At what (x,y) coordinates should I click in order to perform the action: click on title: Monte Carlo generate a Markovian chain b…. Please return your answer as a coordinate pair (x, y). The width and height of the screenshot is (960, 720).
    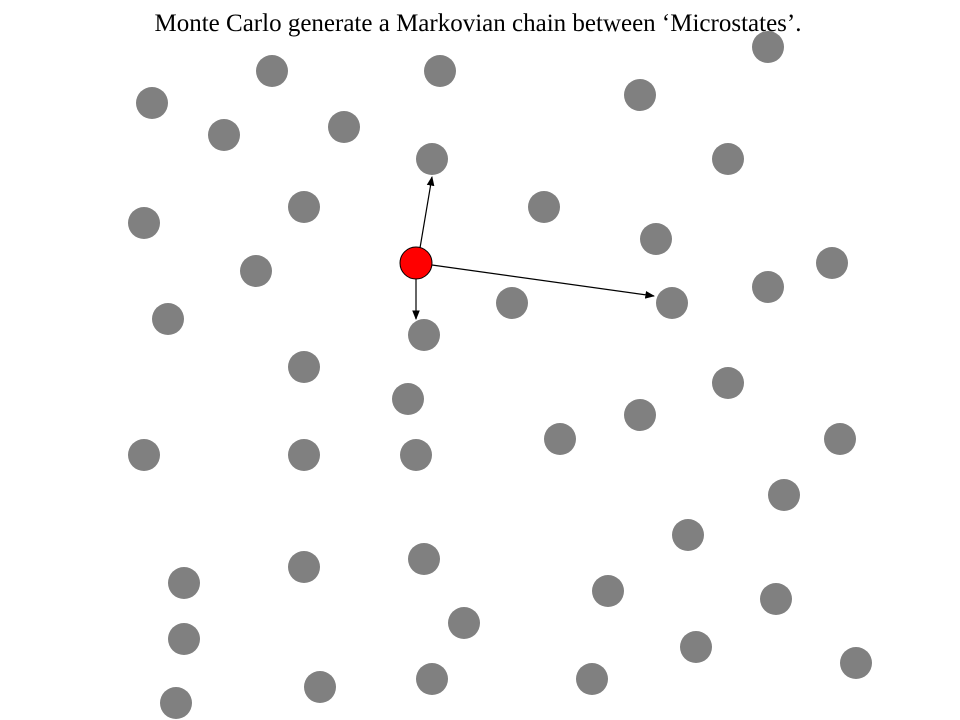
    Looking at the image, I should click on (478, 23).